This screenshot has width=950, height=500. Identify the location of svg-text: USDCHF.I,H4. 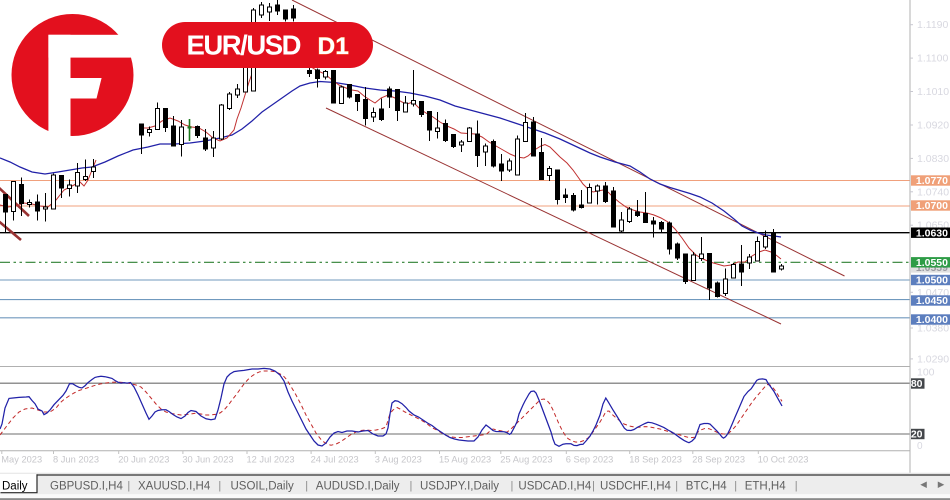
(636, 487).